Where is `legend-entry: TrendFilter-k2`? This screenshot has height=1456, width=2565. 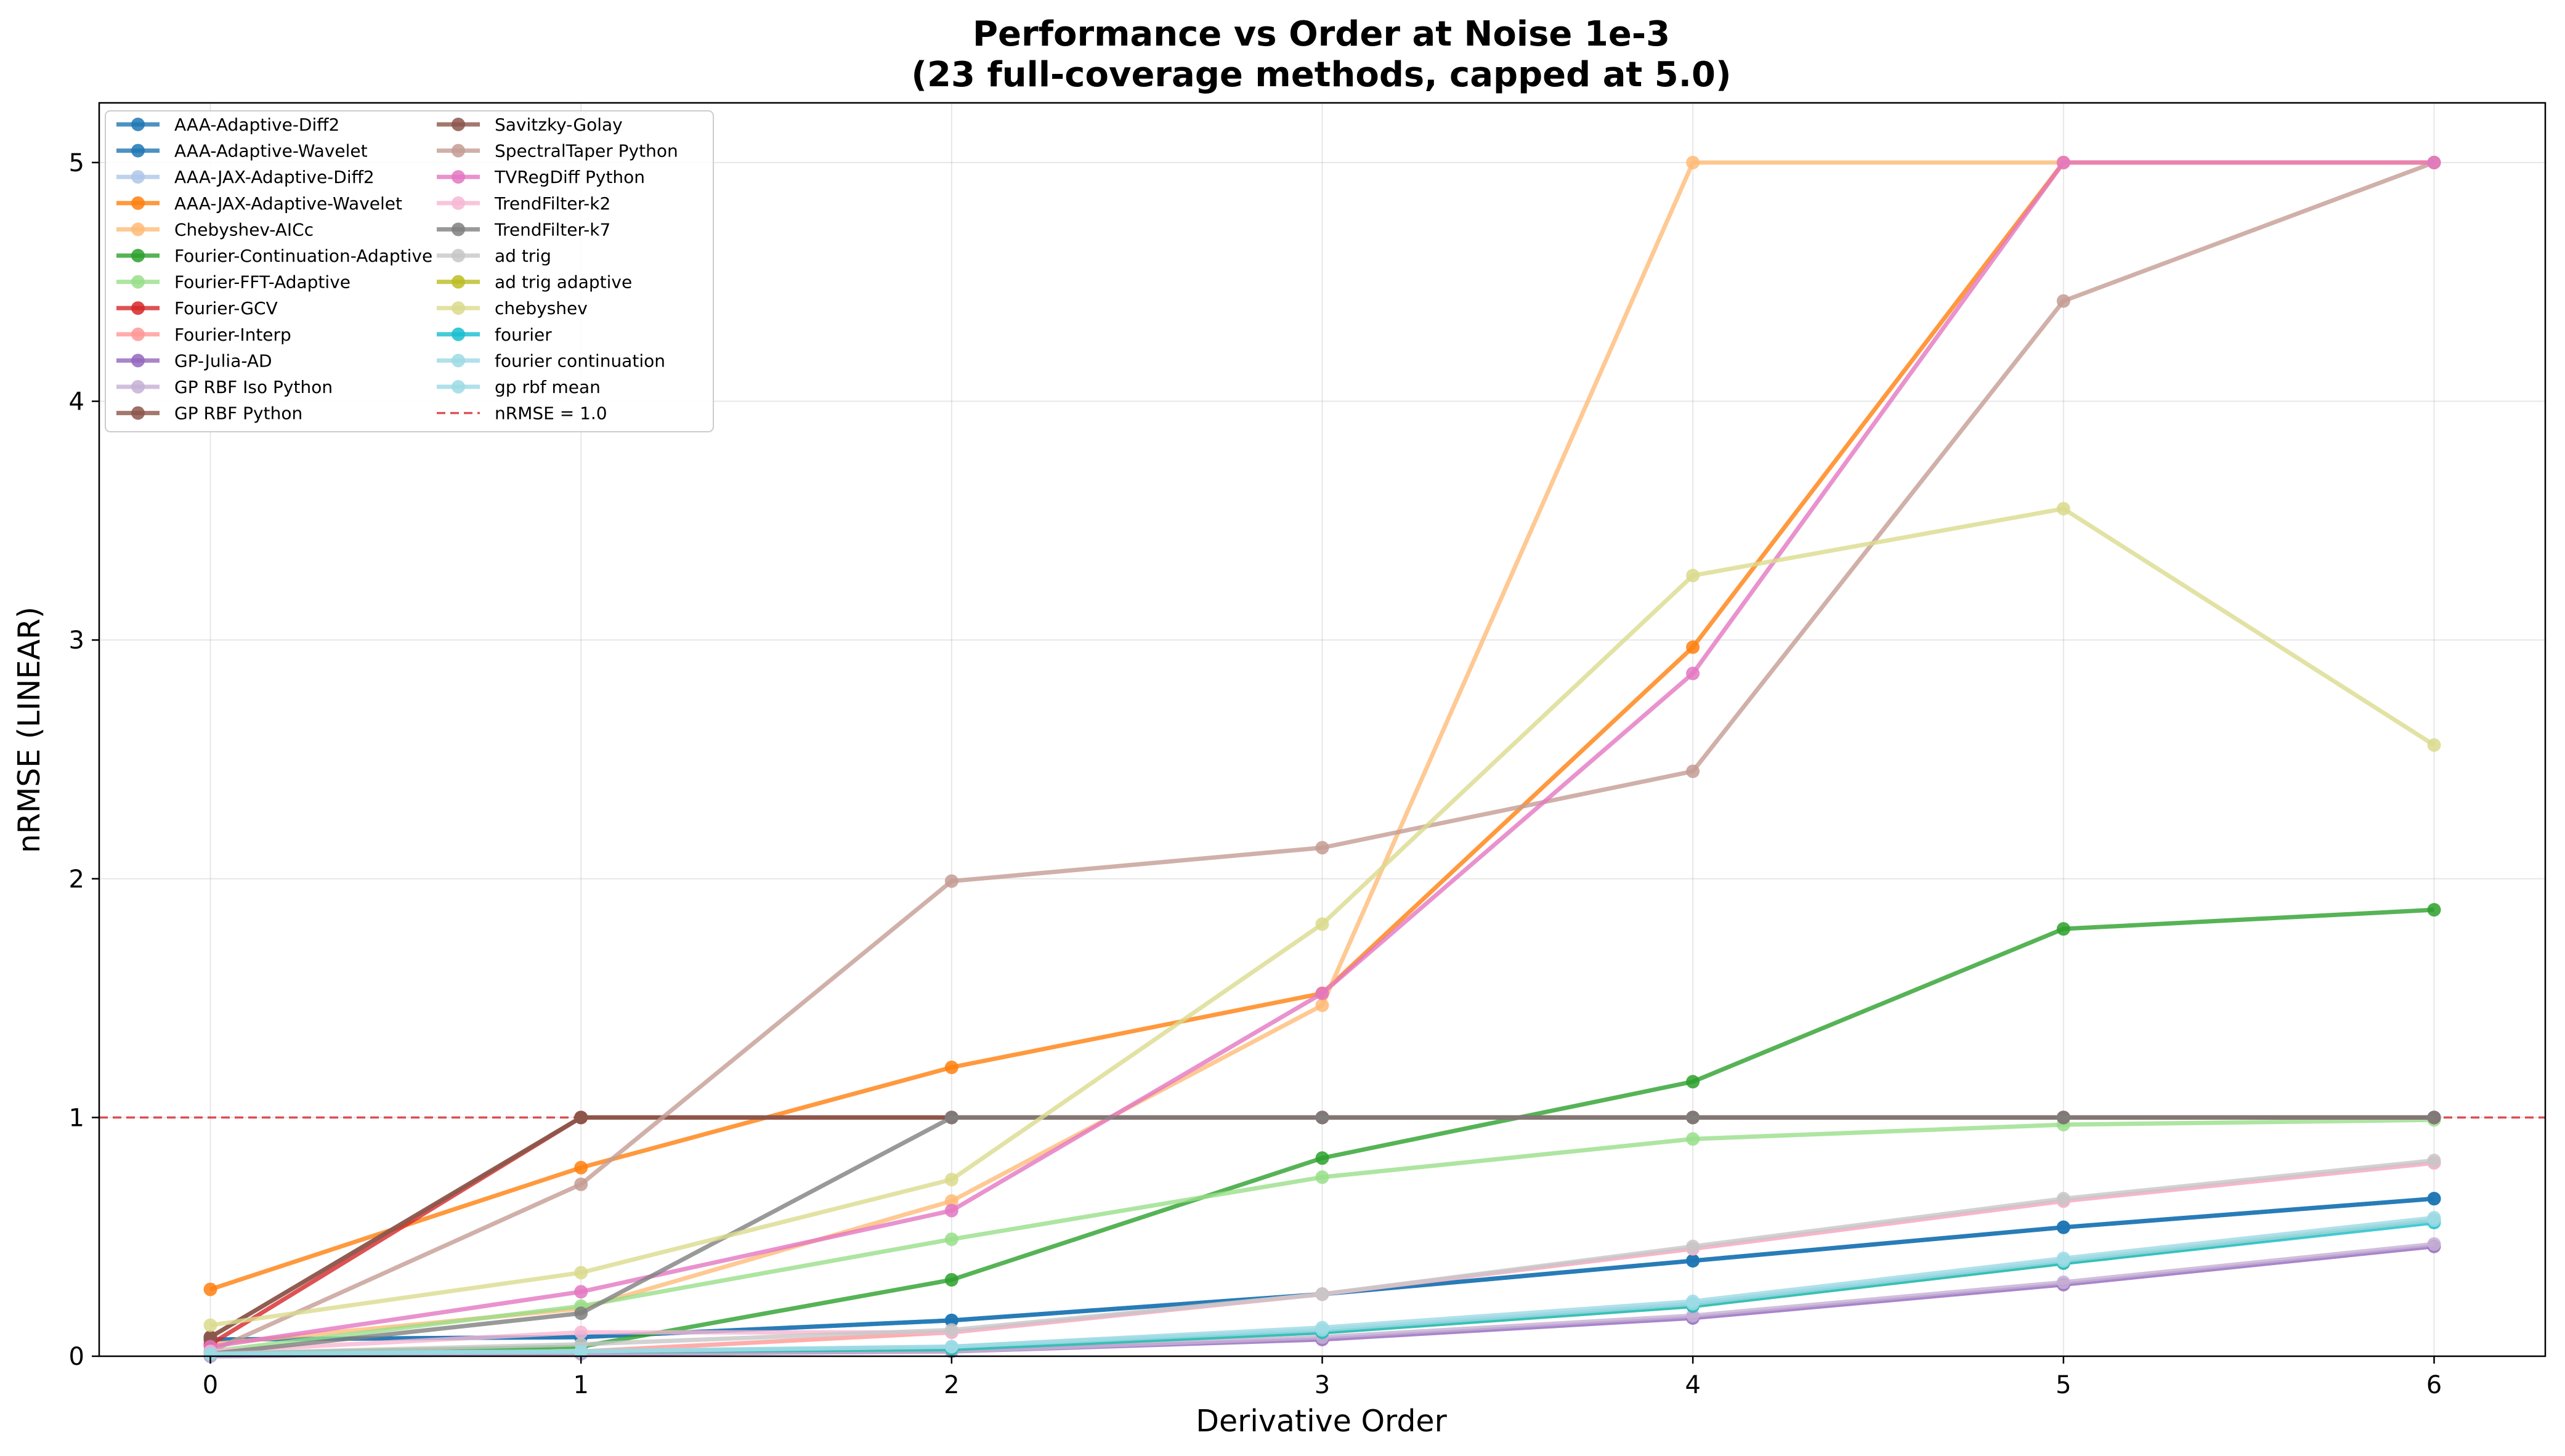 legend-entry: TrendFilter-k2 is located at coordinates (523, 203).